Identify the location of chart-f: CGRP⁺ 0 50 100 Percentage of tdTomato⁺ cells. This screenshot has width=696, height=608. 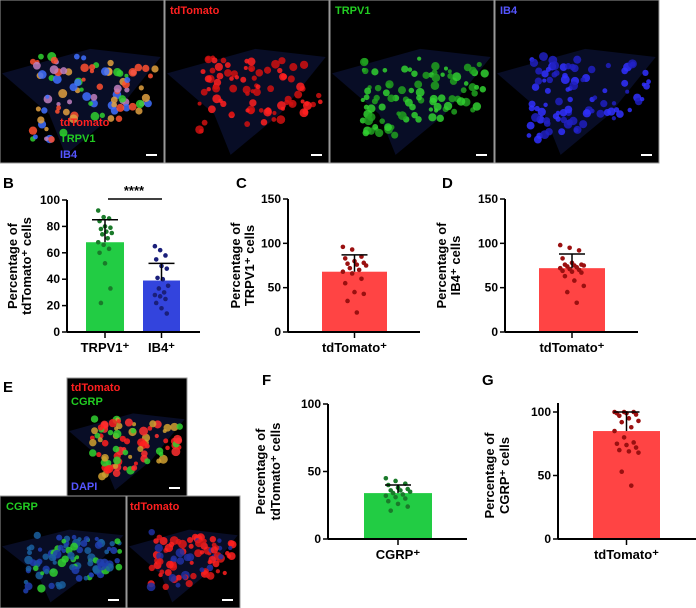
(360, 479).